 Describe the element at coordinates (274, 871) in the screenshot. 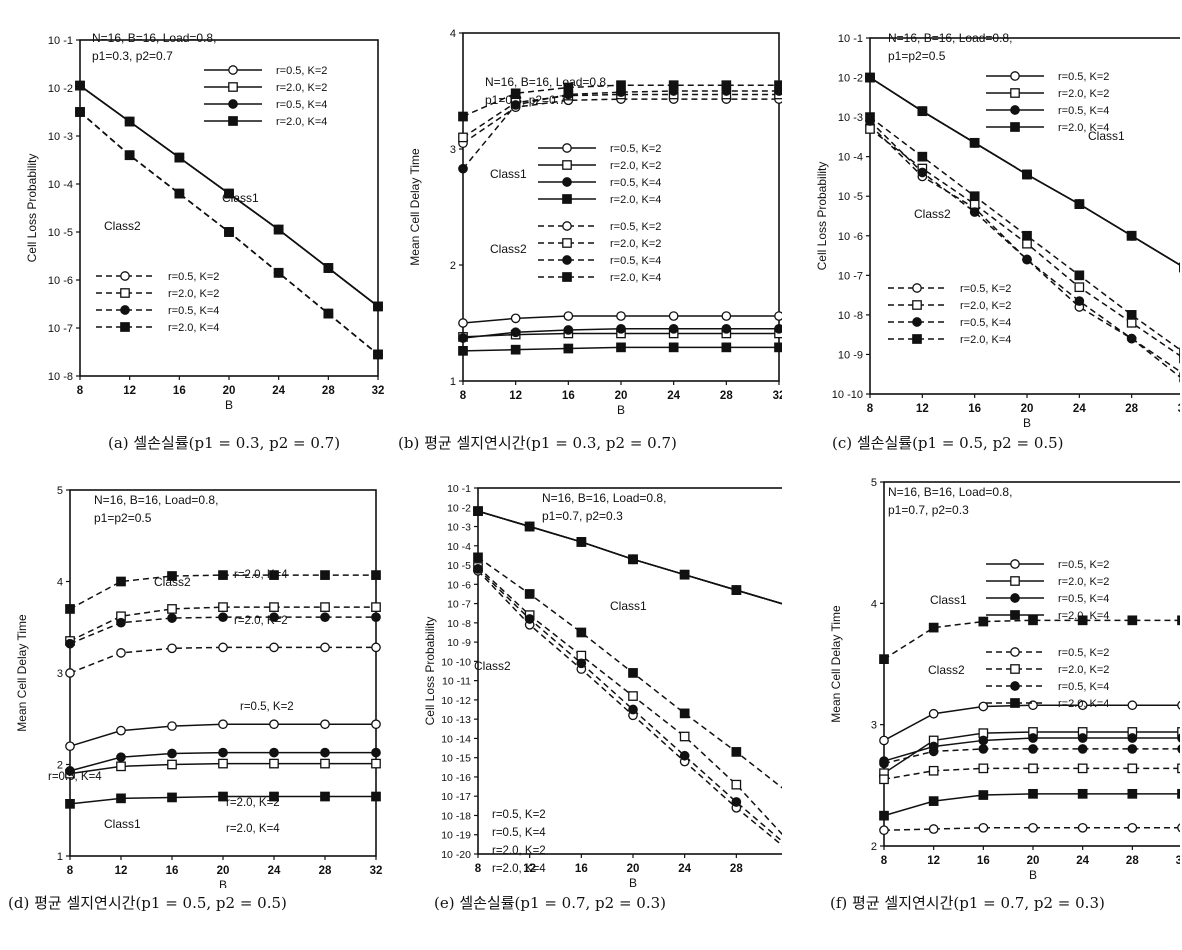

I see `x-tick-label: 24` at that location.